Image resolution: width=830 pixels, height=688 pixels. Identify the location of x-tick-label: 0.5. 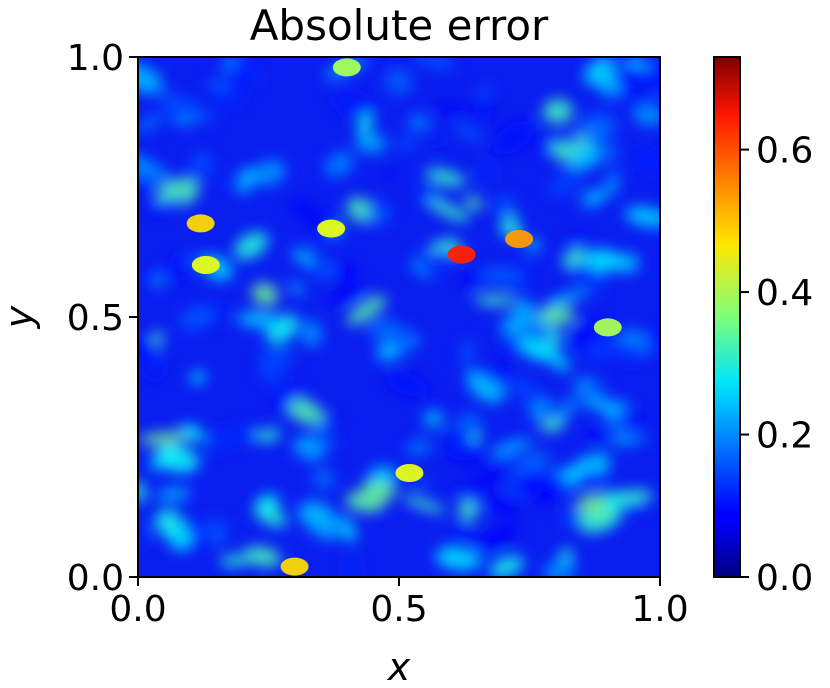
(398, 609).